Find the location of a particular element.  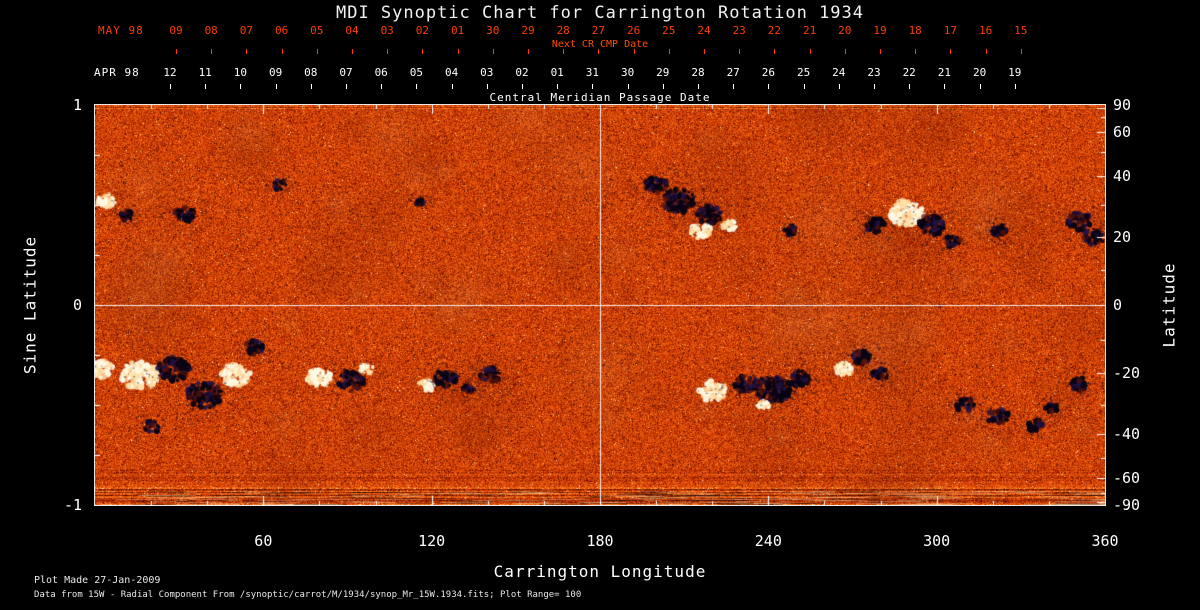

cmp-day-label: 05 is located at coordinates (416, 72).